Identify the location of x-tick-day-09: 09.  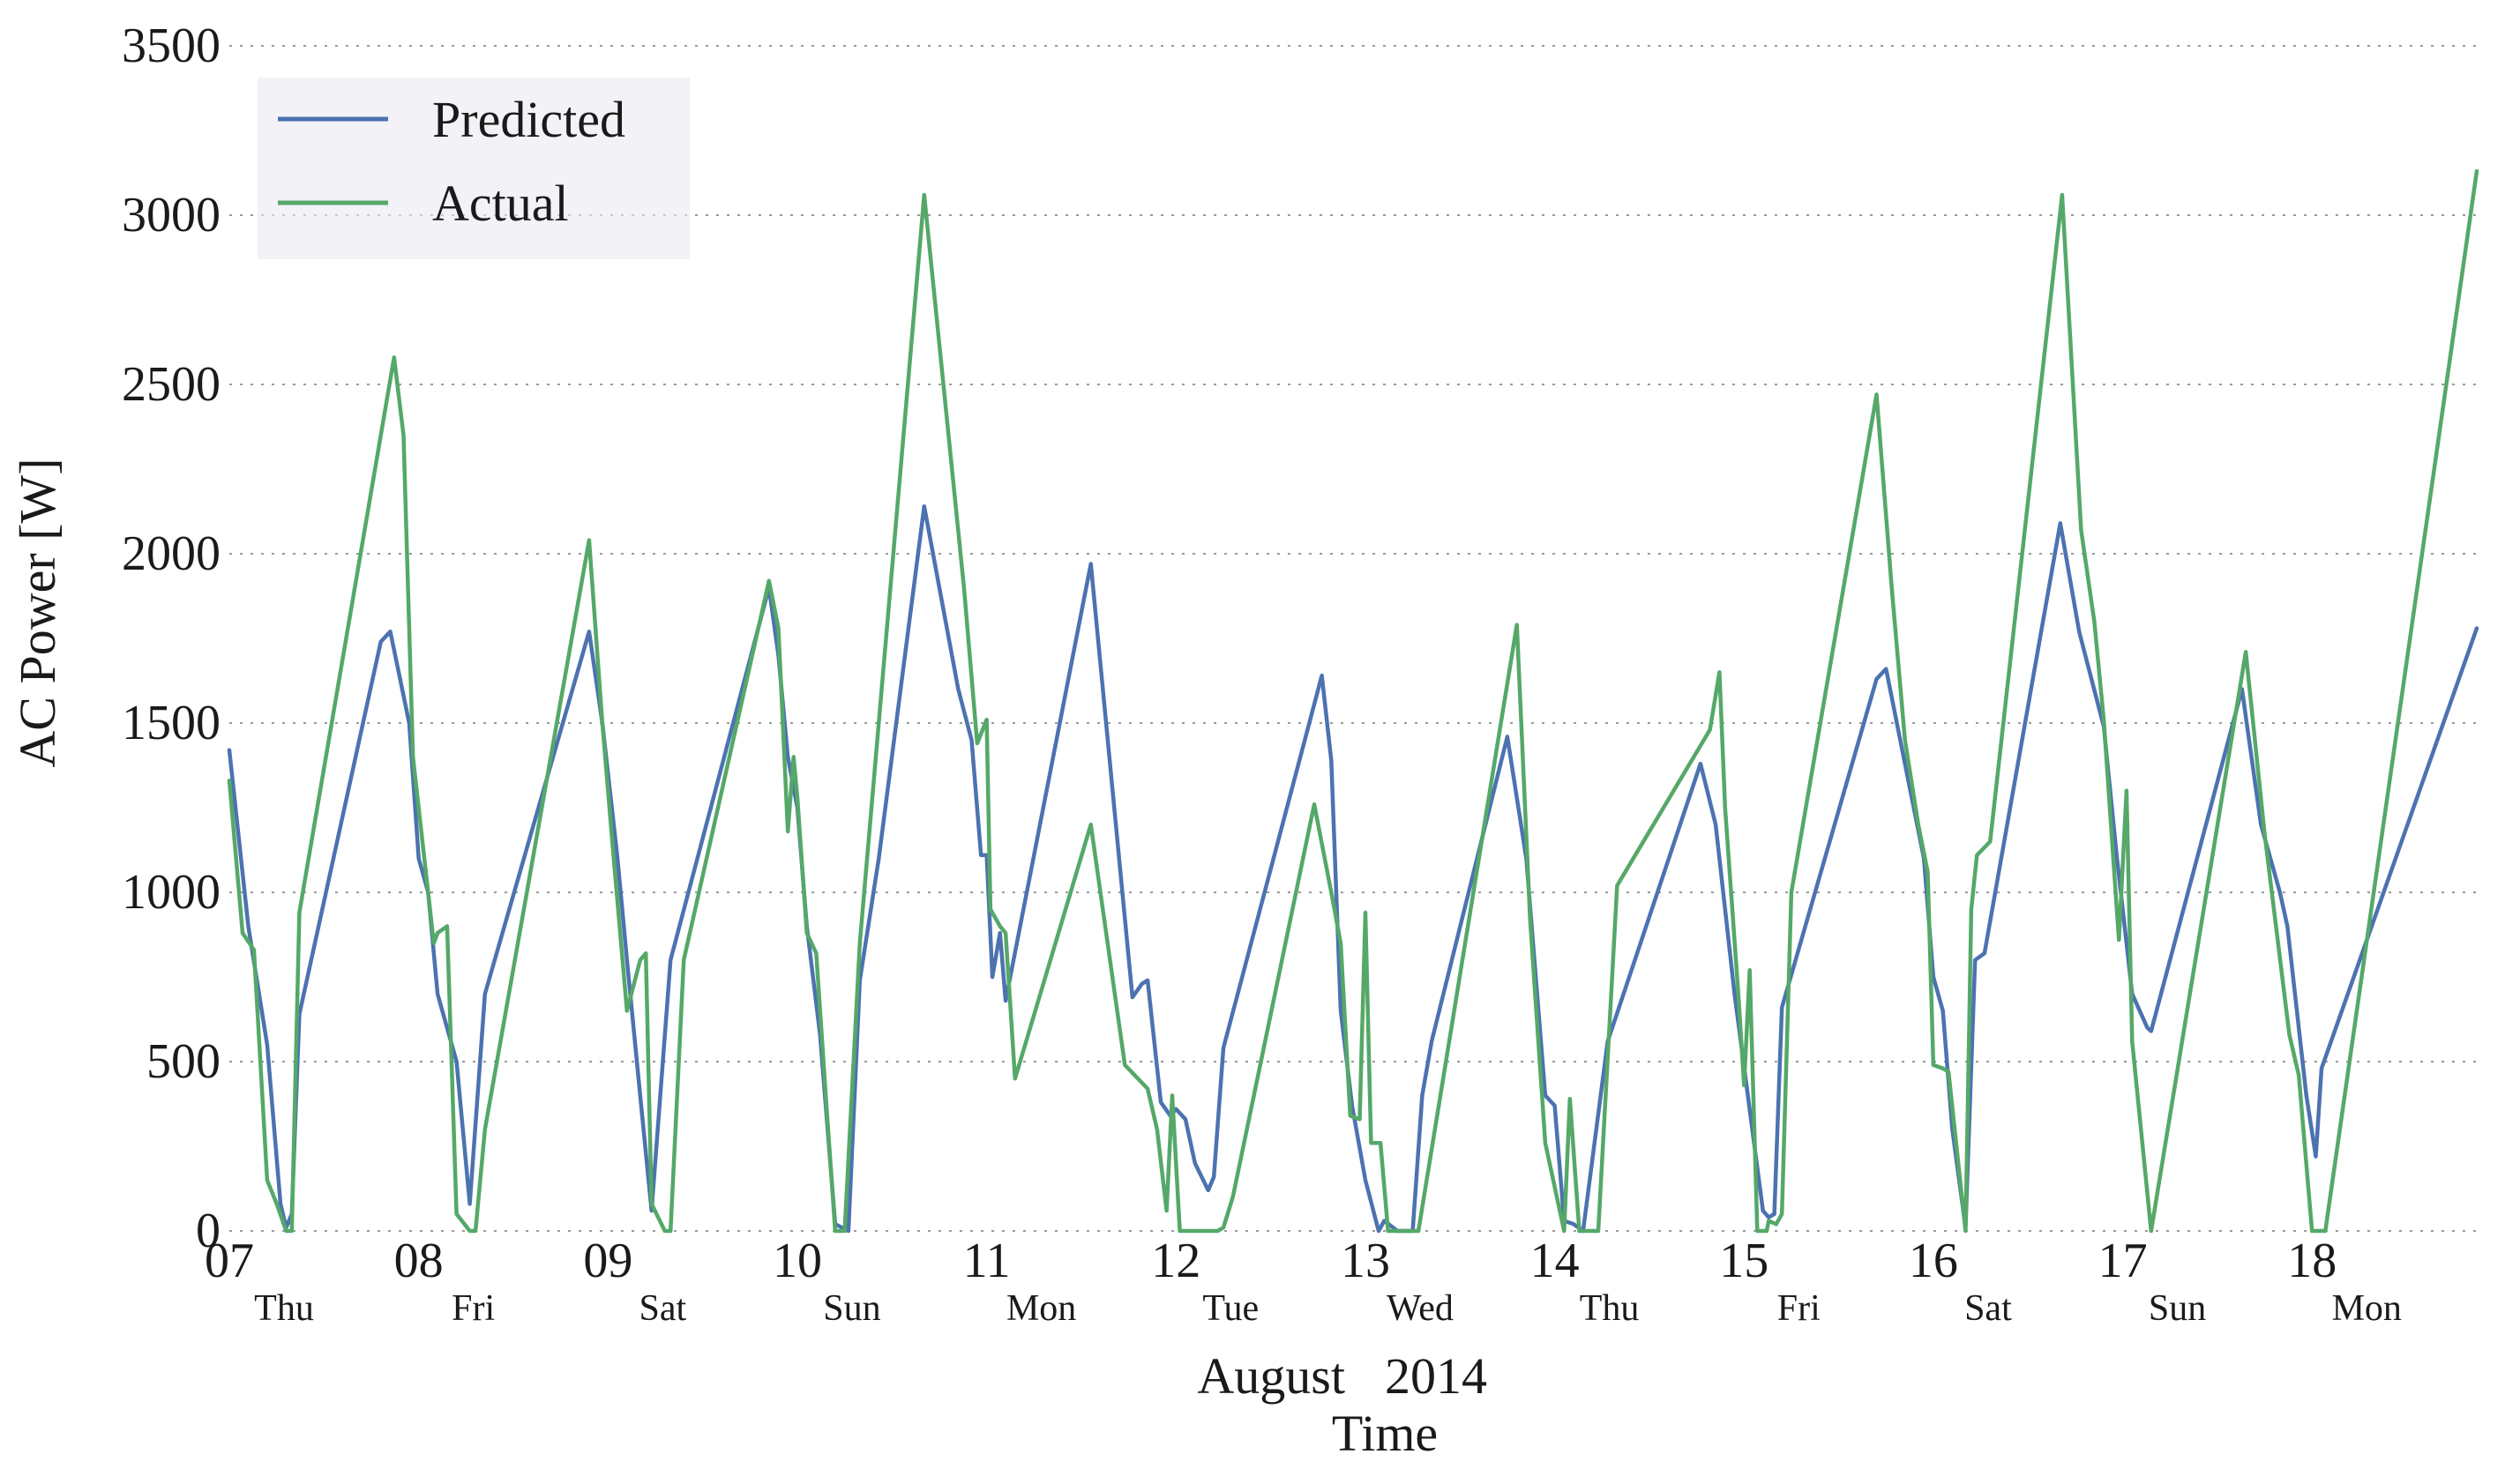
(607, 1261).